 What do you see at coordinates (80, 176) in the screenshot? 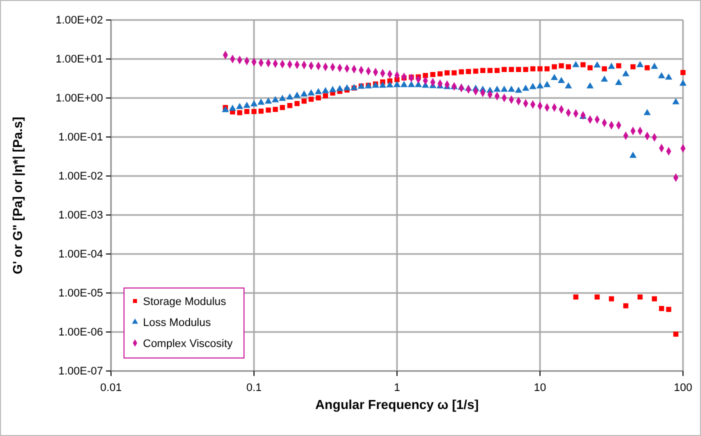
I see `y-tick-label: 1.00E-02` at bounding box center [80, 176].